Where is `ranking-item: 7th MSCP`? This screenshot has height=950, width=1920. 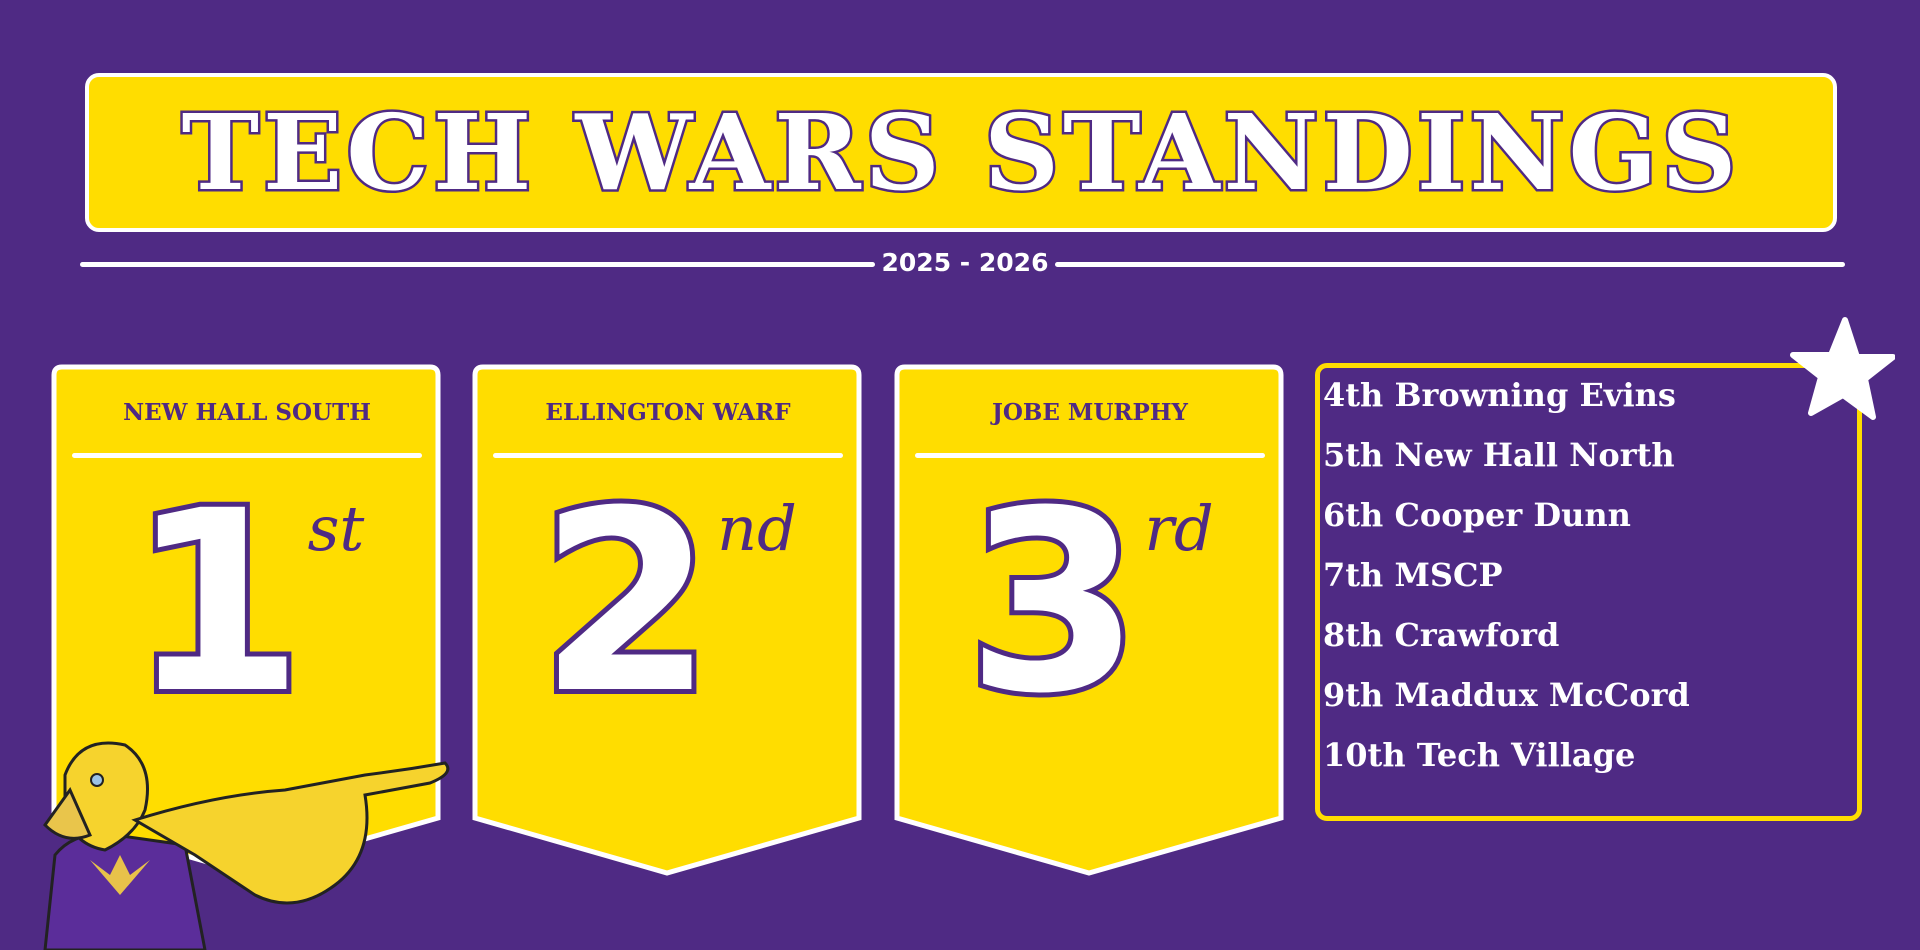 ranking-item: 7th MSCP is located at coordinates (1413, 575).